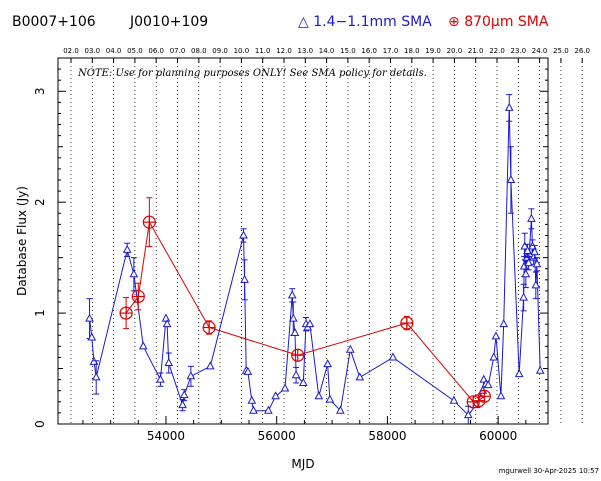  Describe the element at coordinates (169, 22) in the screenshot. I see `source-name-alias: J0010+109` at that location.